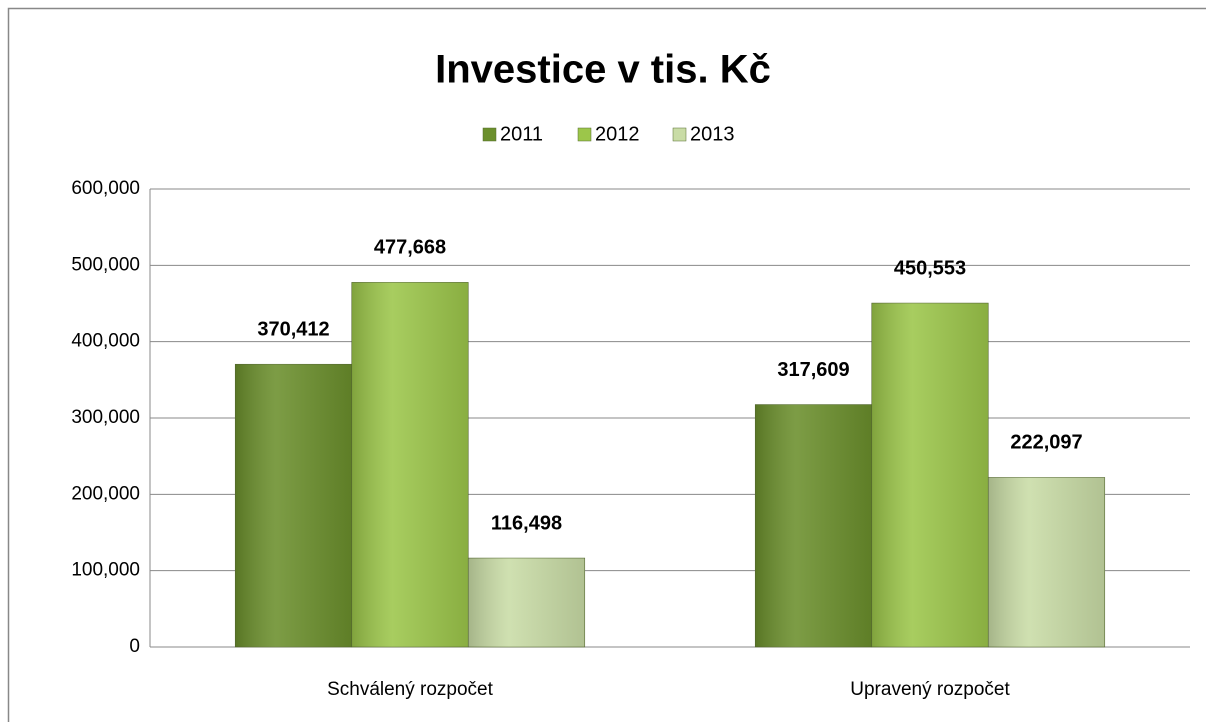 This screenshot has width=1206, height=727. Describe the element at coordinates (410, 248) in the screenshot. I see `value-label: 477,668` at that location.